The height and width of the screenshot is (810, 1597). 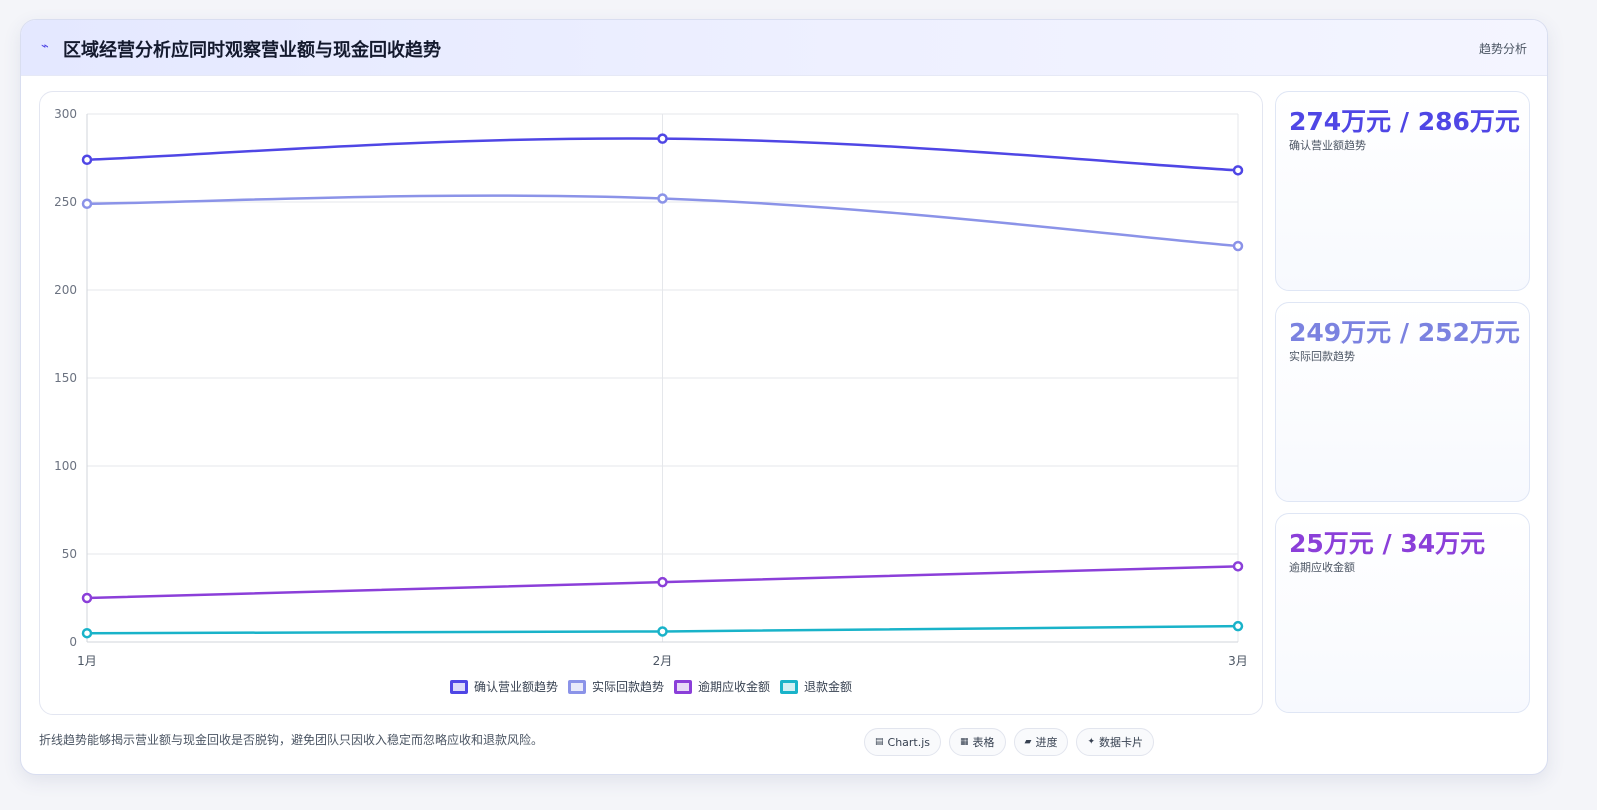 I want to click on chip-label: Chart.js, so click(x=909, y=742).